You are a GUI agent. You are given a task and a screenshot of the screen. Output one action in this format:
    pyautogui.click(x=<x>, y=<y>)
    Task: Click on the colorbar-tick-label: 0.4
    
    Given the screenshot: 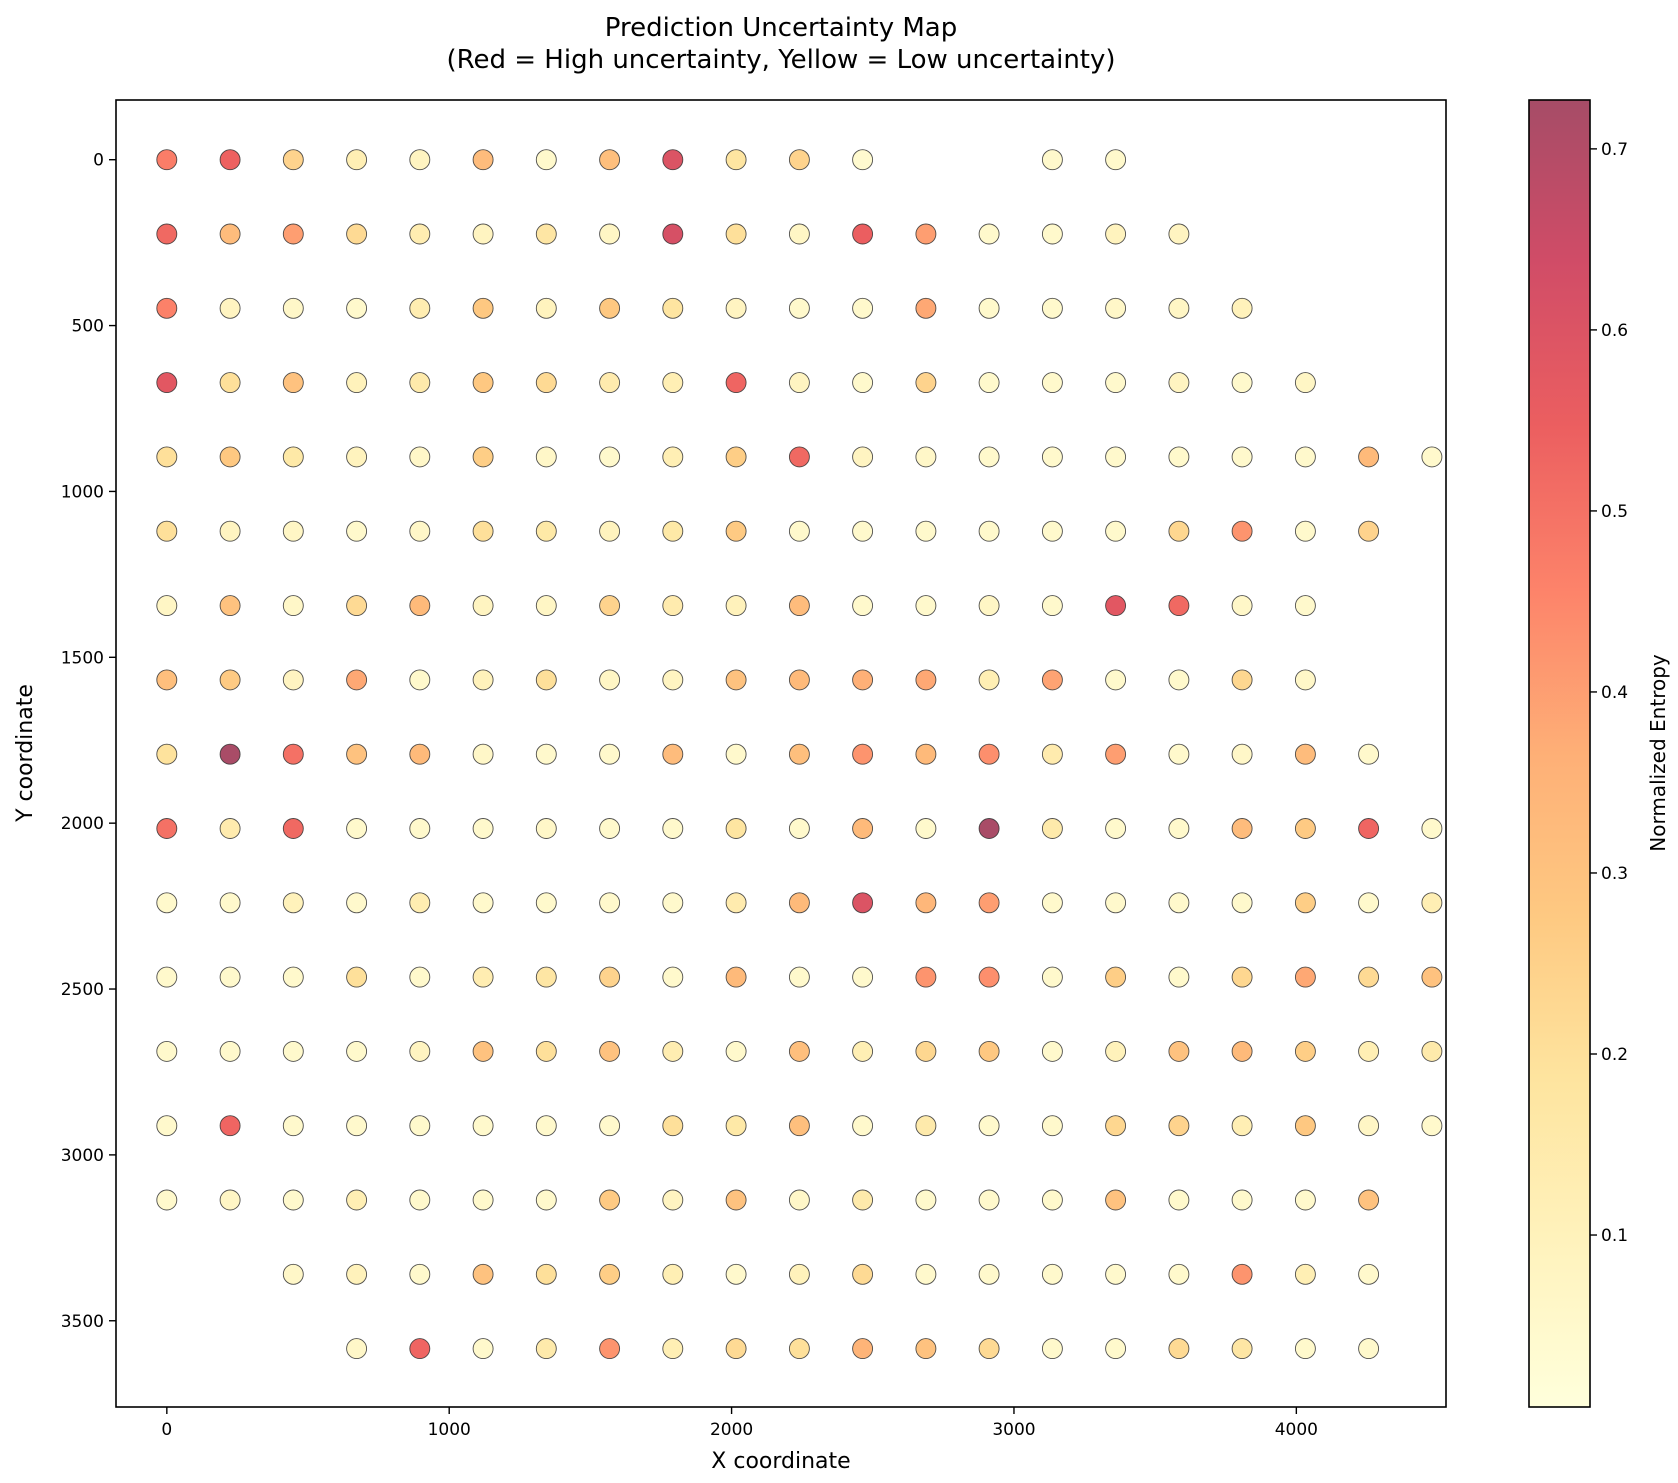 What is the action you would take?
    pyautogui.click(x=1614, y=693)
    